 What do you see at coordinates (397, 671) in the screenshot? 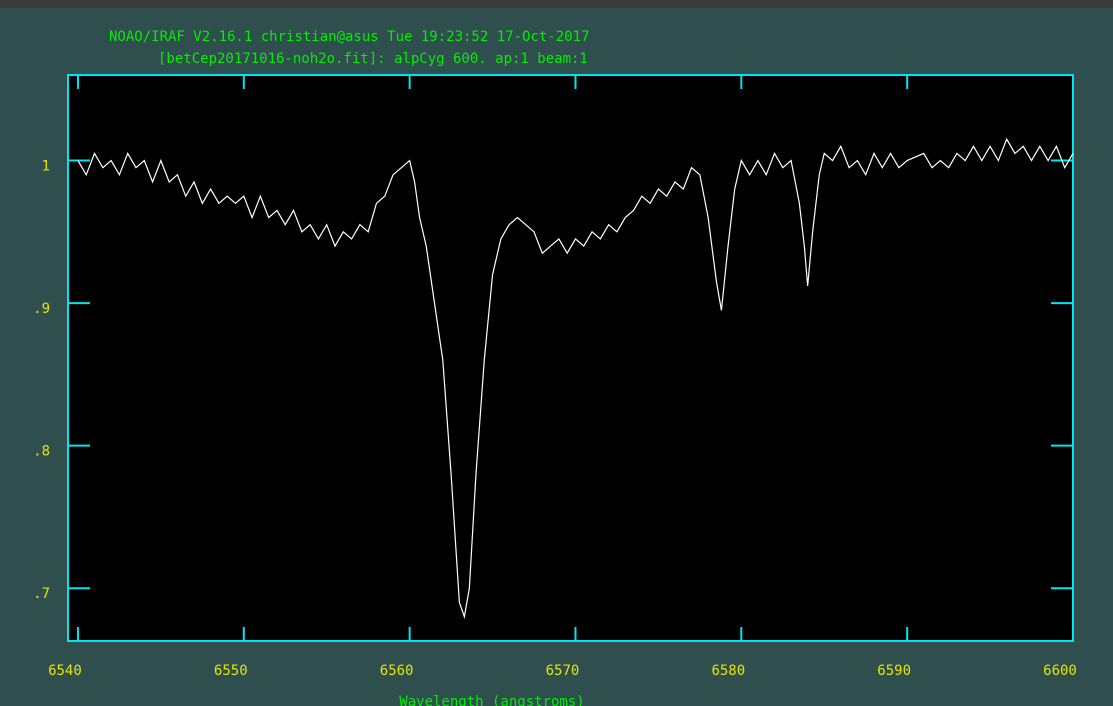
I see `x-tick-label: 6560` at bounding box center [397, 671].